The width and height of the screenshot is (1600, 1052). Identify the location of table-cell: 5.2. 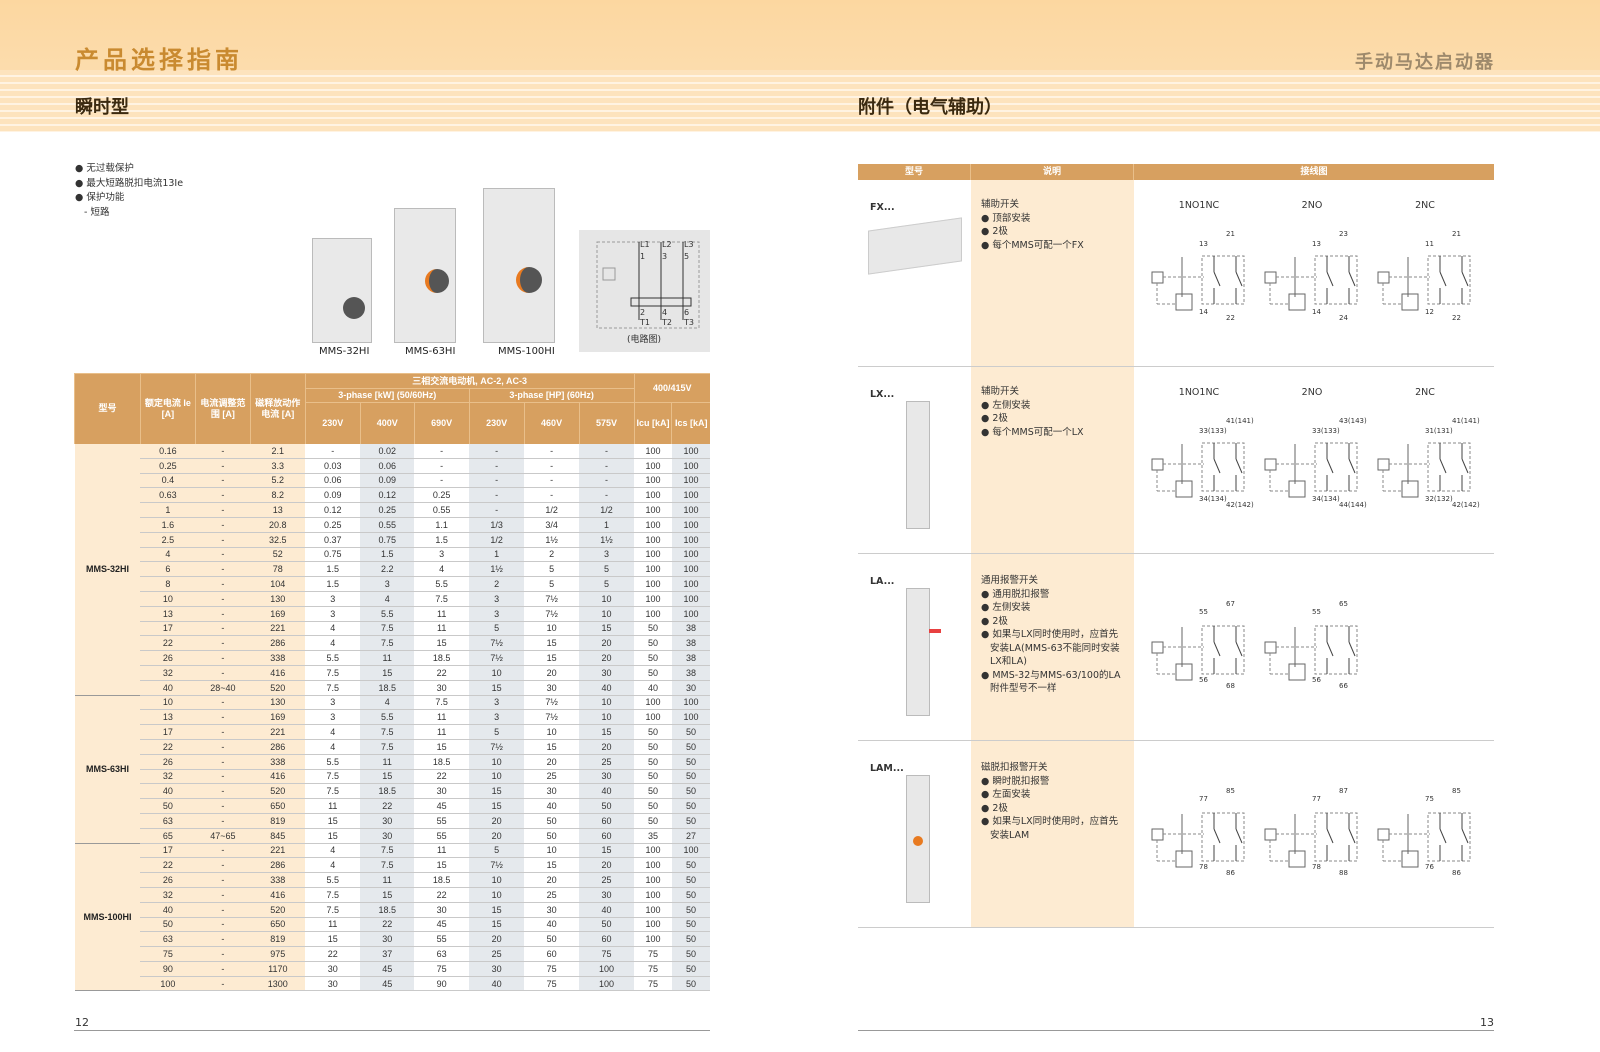
(278, 481).